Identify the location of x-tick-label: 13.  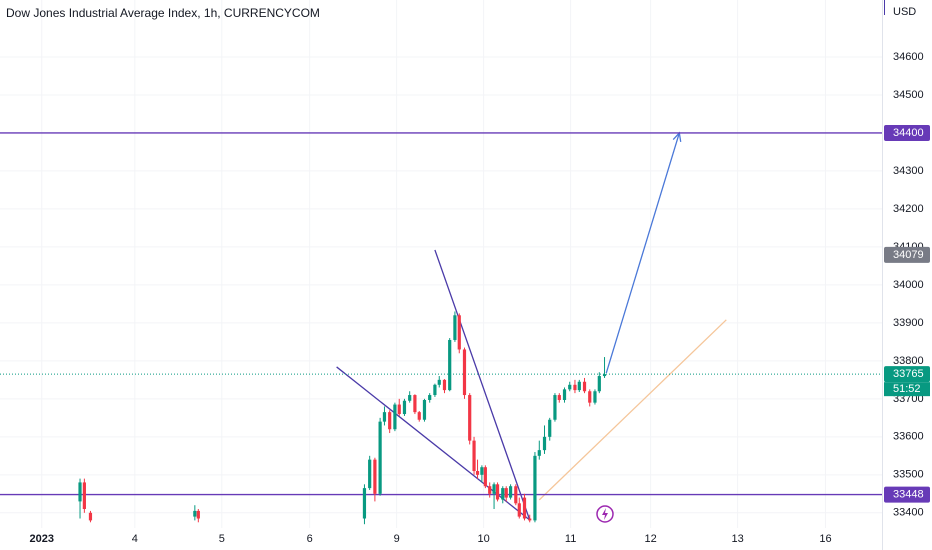
(737, 539).